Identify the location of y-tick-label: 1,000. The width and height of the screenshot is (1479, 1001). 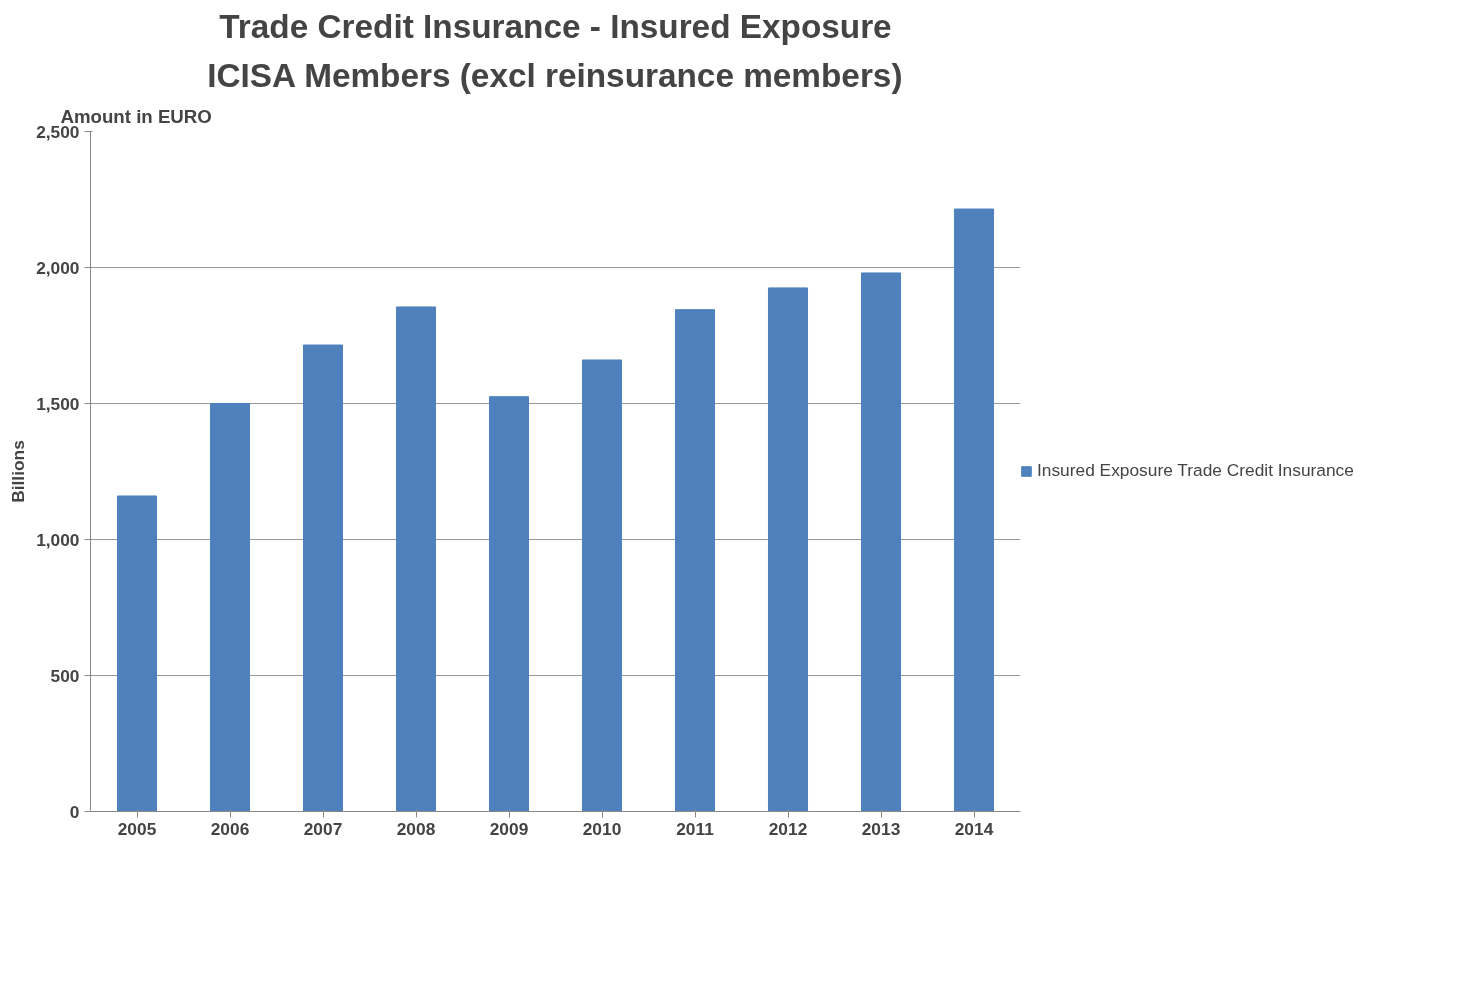
(58, 539).